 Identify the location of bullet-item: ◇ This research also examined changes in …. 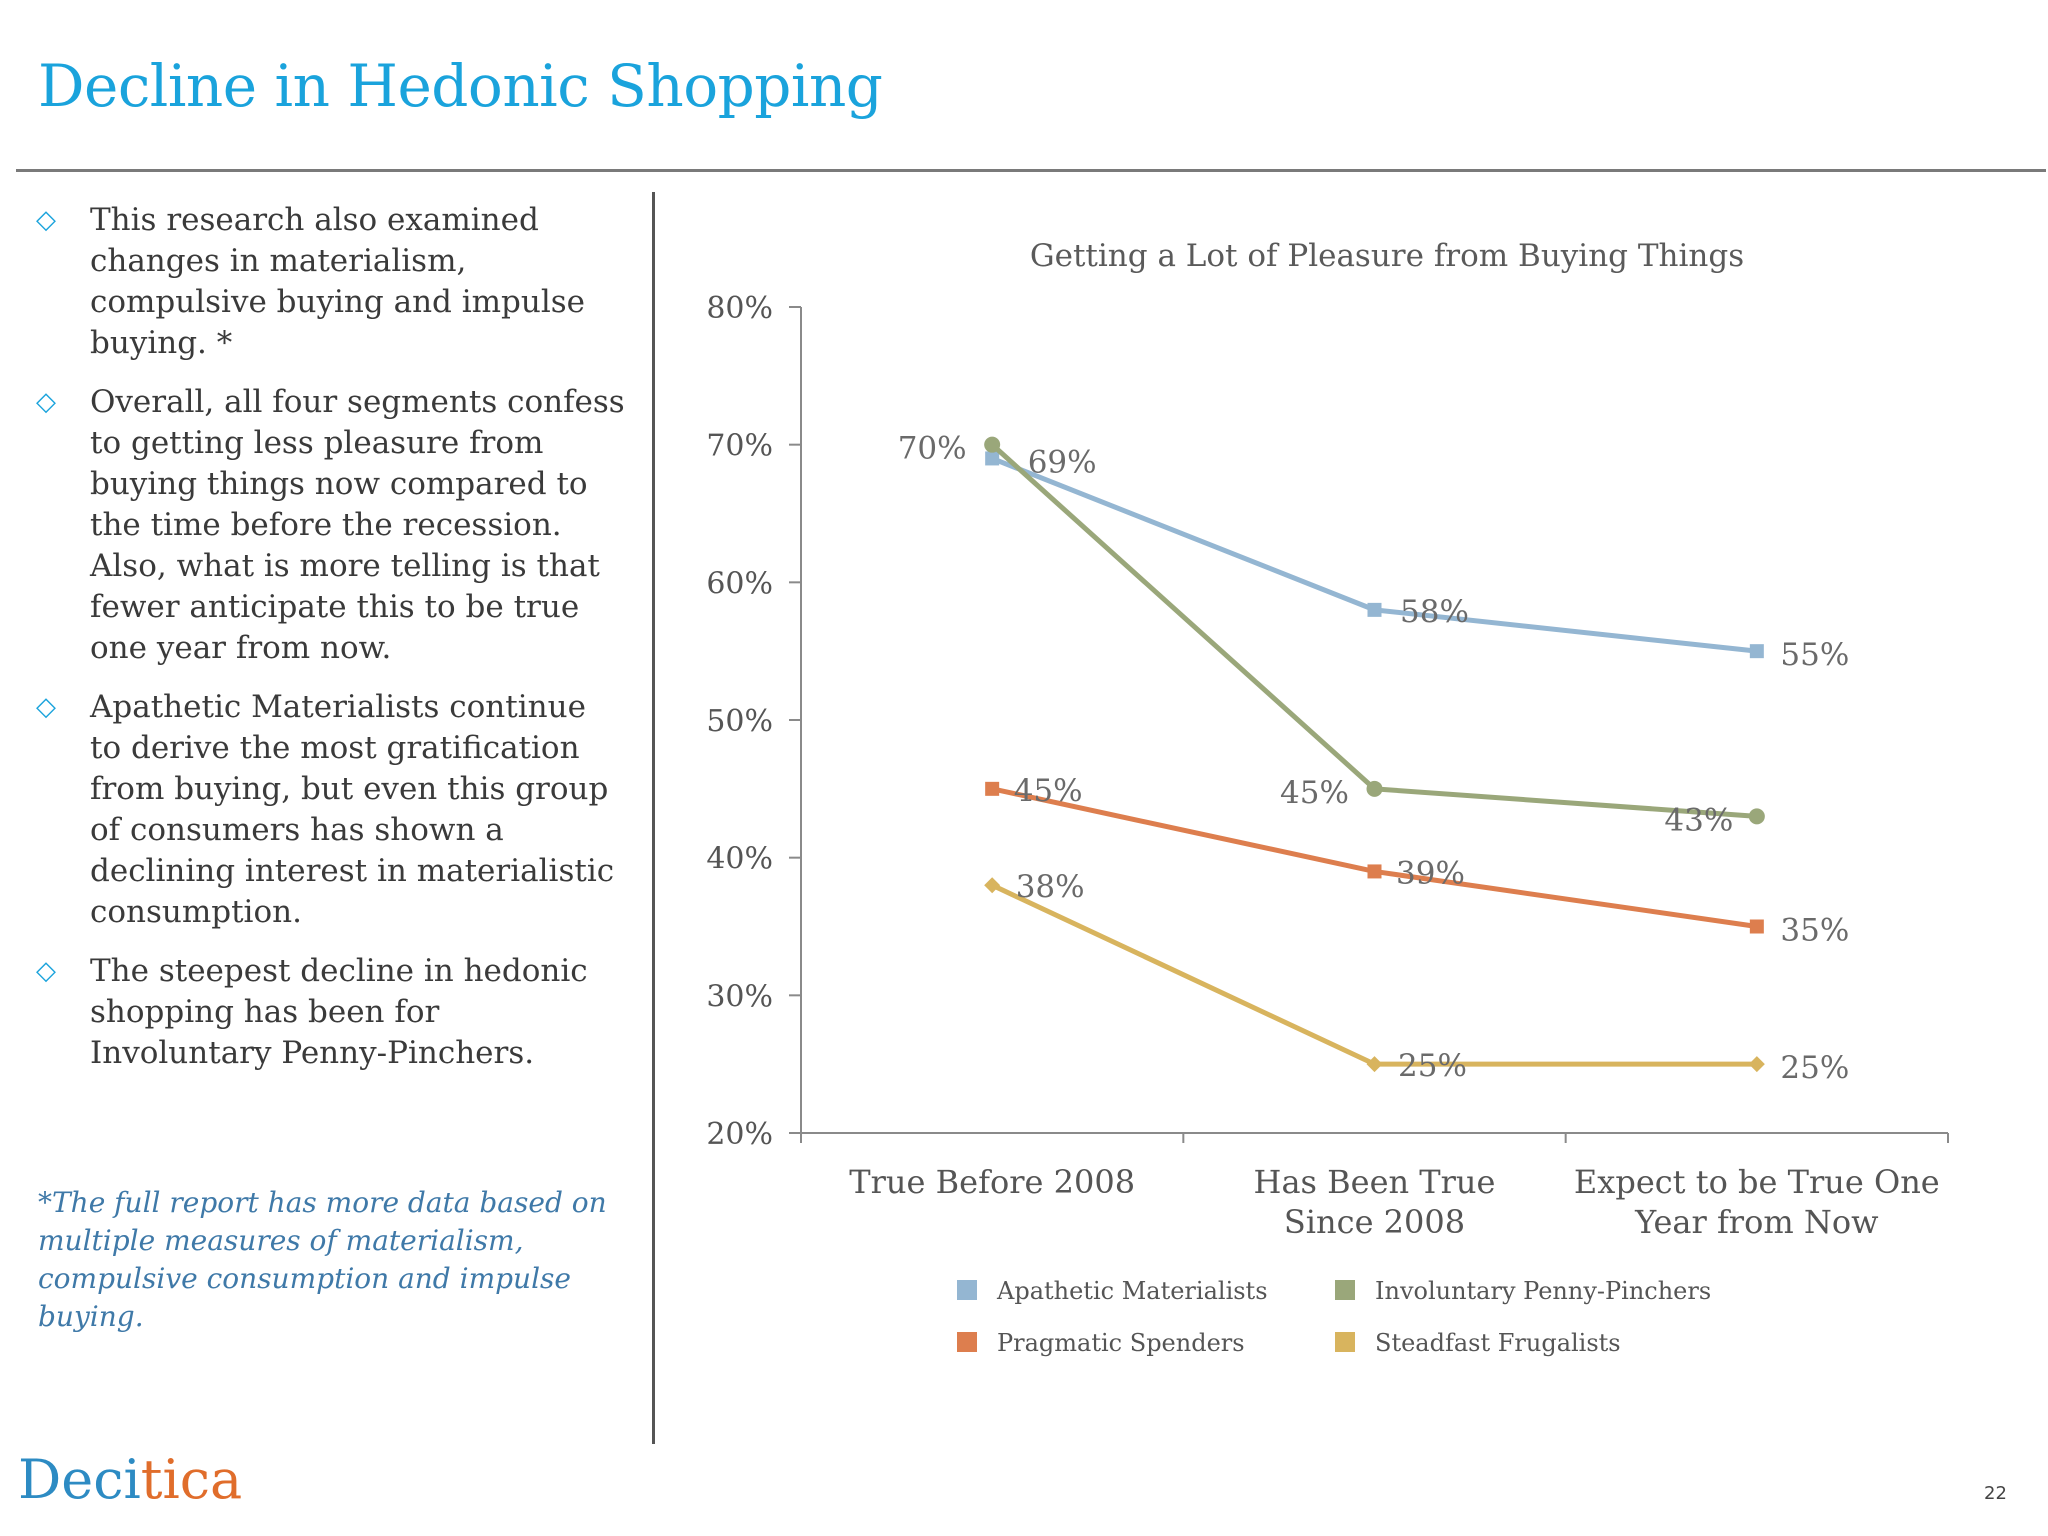
(331, 282).